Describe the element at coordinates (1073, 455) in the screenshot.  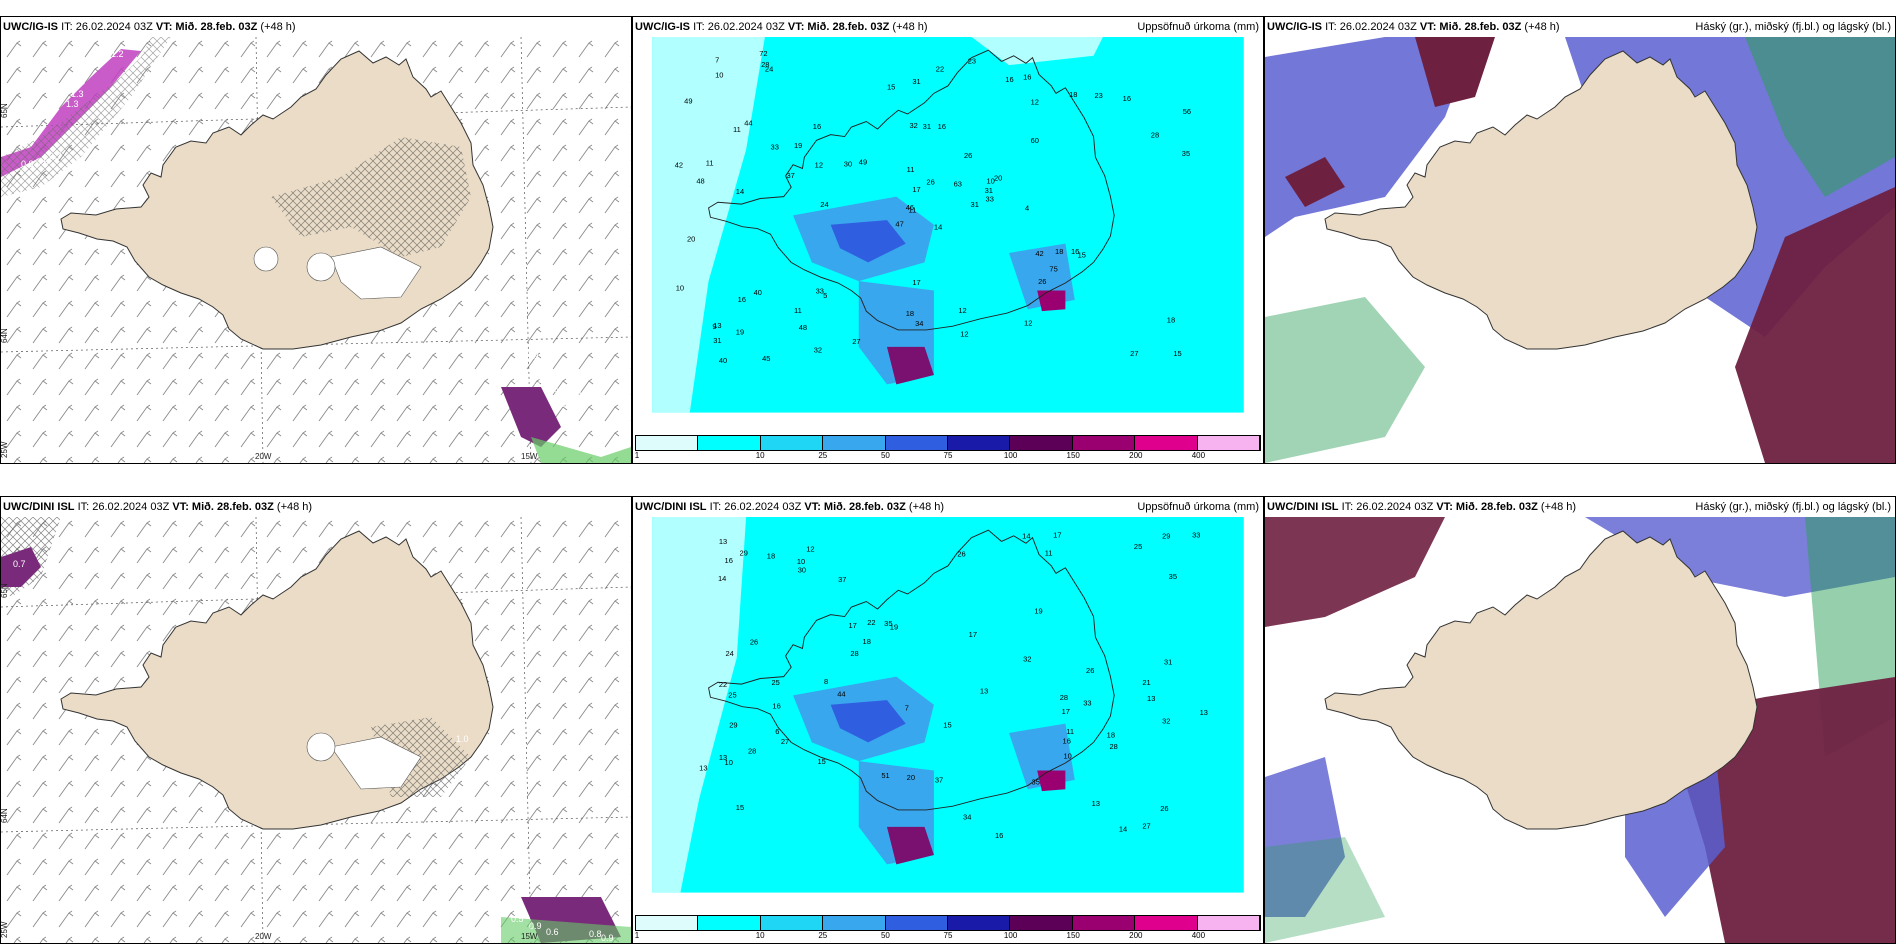
I see `legend-tick: 150` at that location.